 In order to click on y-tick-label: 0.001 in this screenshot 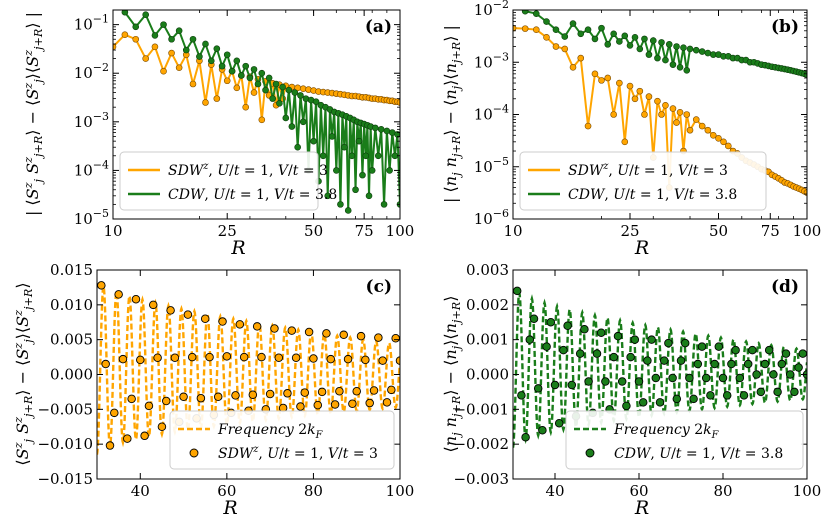, I will do `click(487, 340)`.